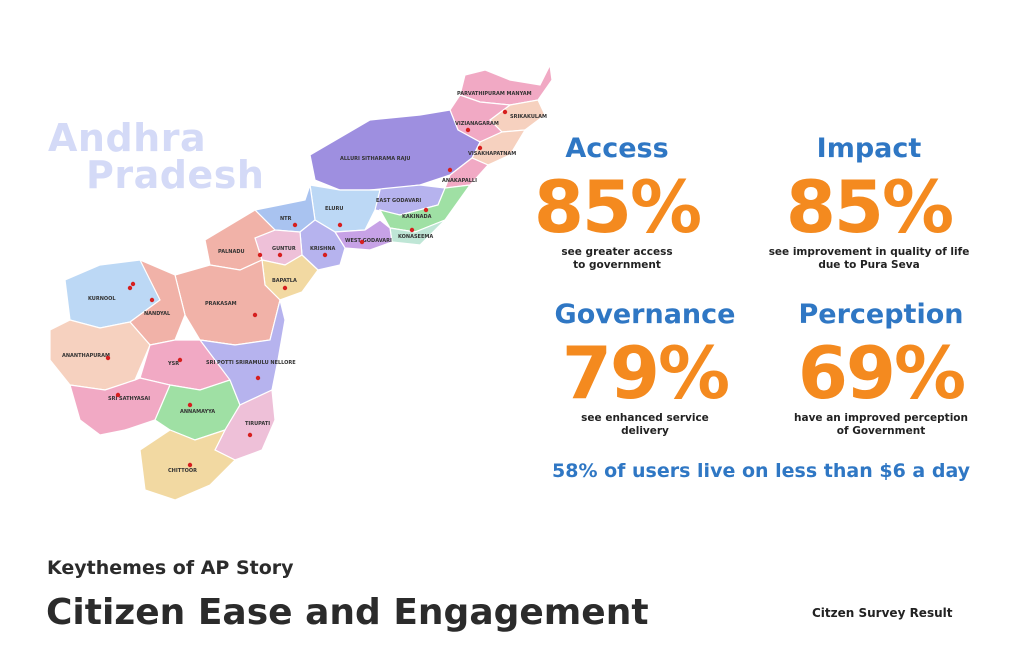 Image resolution: width=1024 pixels, height=661 pixels. Describe the element at coordinates (881, 314) in the screenshot. I see `stat-perception-title: Perception` at that location.